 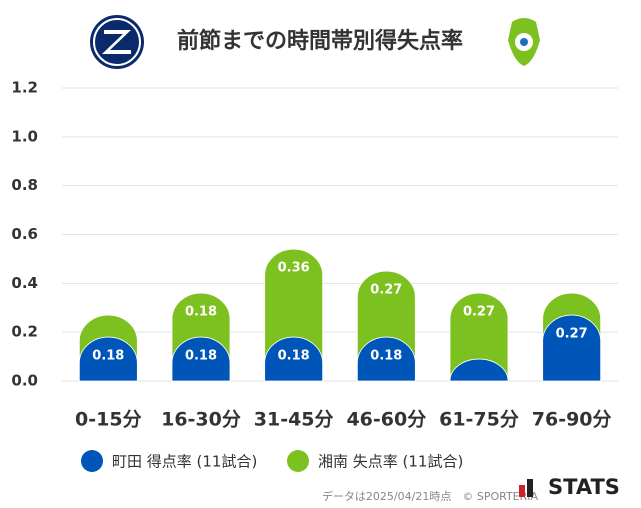 I want to click on legend-label: 町田 得点率 (11試合), so click(x=184, y=462).